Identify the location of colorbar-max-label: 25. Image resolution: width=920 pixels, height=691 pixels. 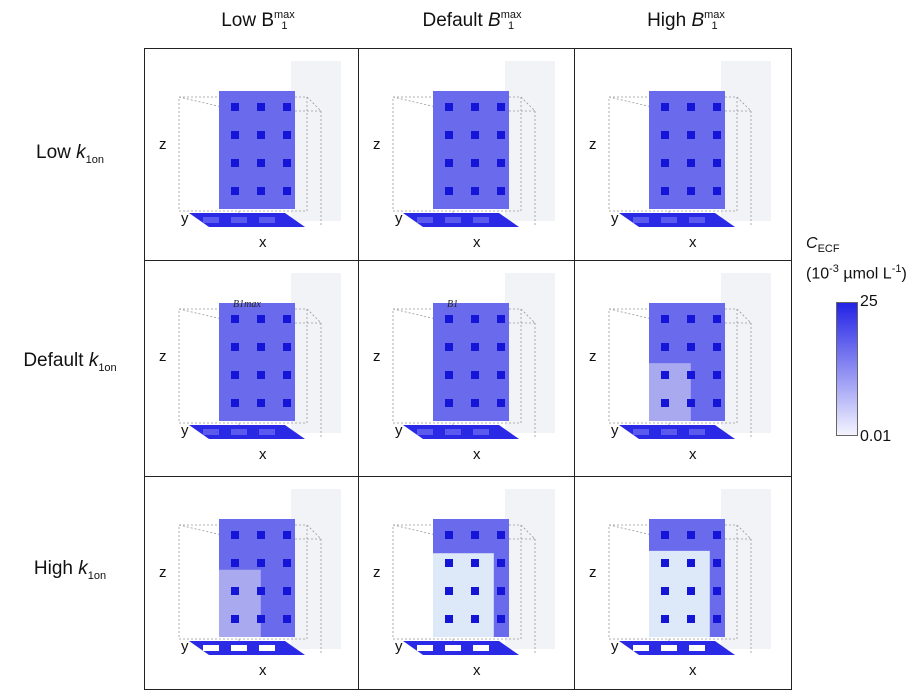
(869, 301).